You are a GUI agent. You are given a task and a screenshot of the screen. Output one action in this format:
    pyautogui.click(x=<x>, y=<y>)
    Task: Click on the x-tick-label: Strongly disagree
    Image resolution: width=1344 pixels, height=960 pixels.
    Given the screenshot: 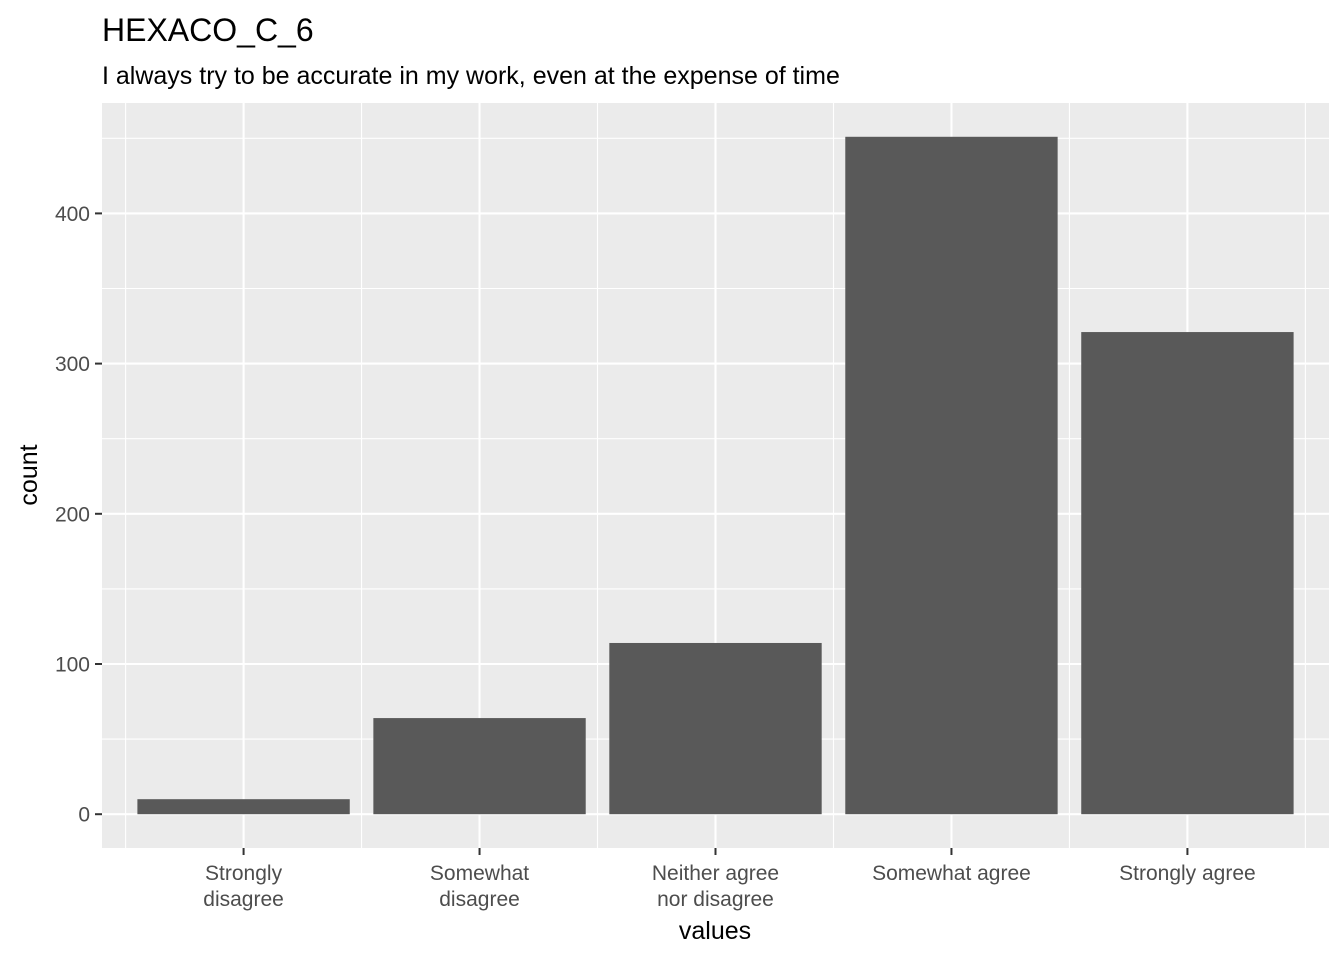 What is the action you would take?
    pyautogui.click(x=243, y=886)
    